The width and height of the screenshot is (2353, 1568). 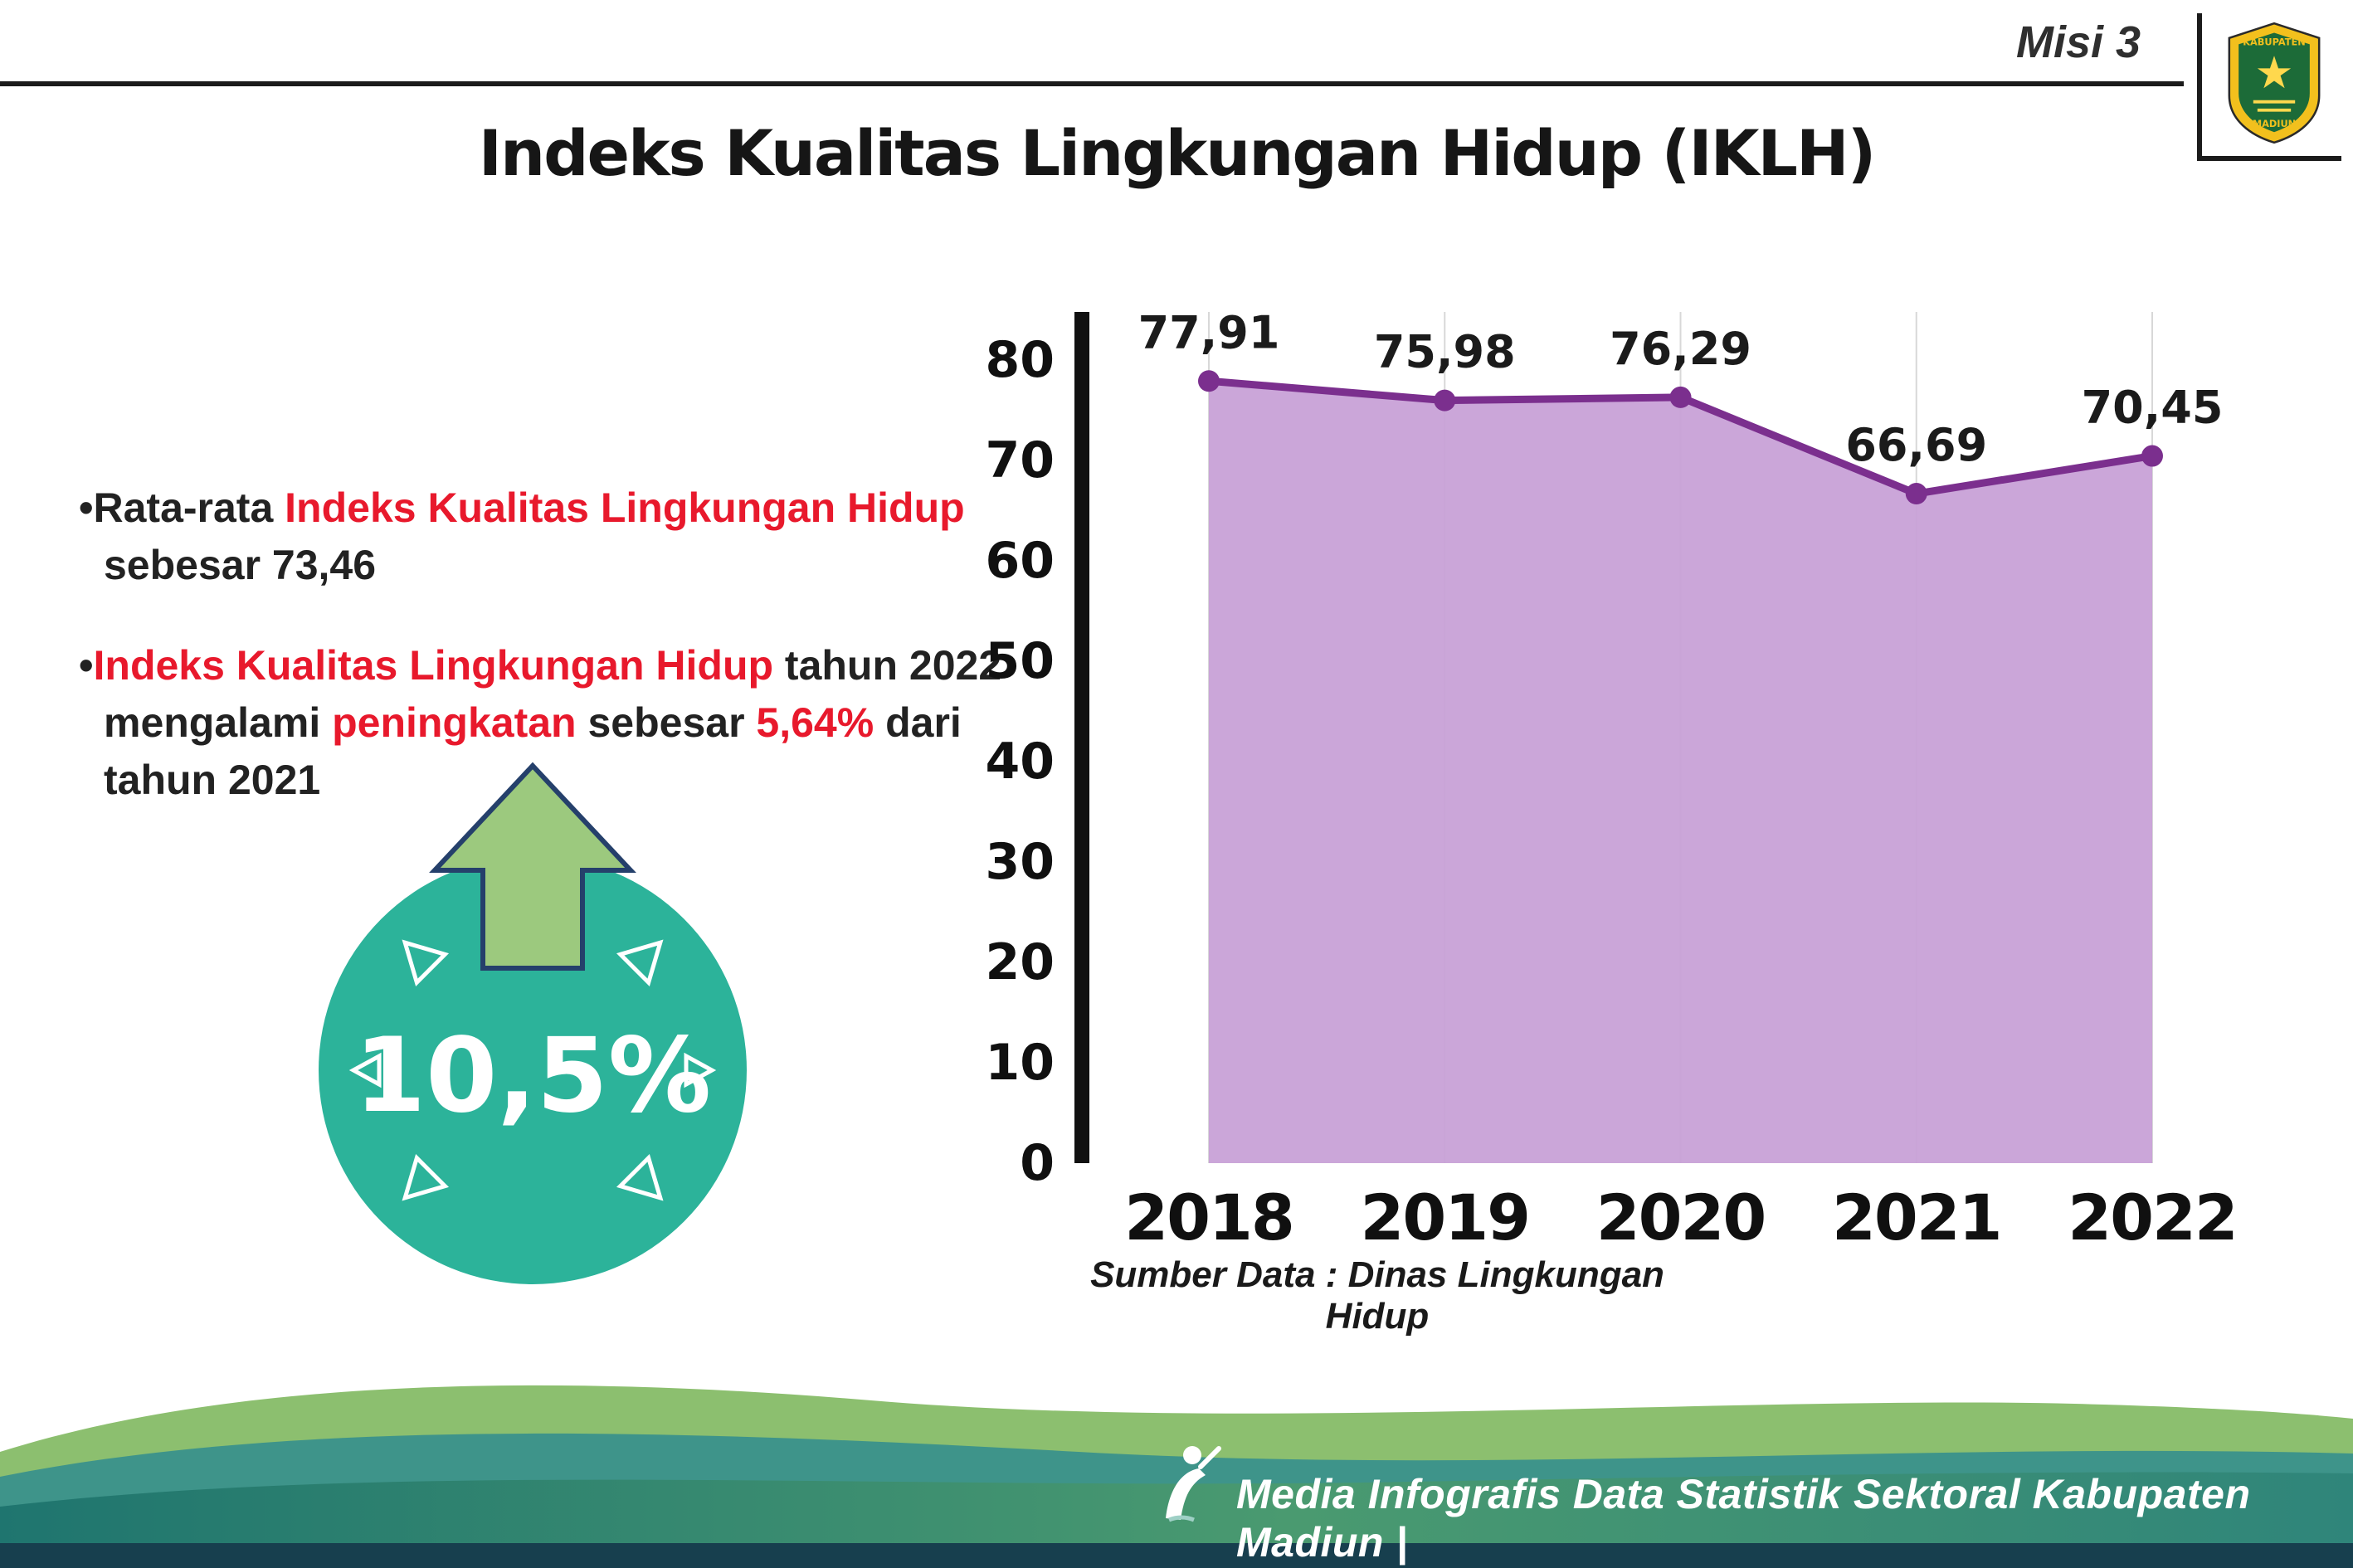 What do you see at coordinates (2274, 123) in the screenshot?
I see `logo-bottom-text: MADIUN` at bounding box center [2274, 123].